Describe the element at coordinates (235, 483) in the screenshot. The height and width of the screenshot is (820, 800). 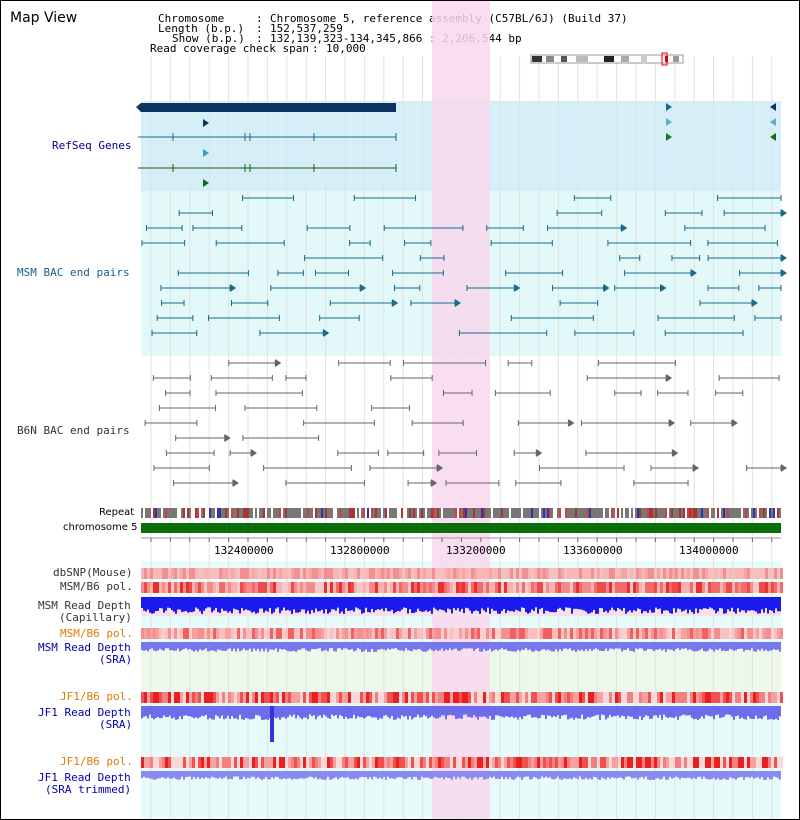
I see `bac-arrow` at that location.